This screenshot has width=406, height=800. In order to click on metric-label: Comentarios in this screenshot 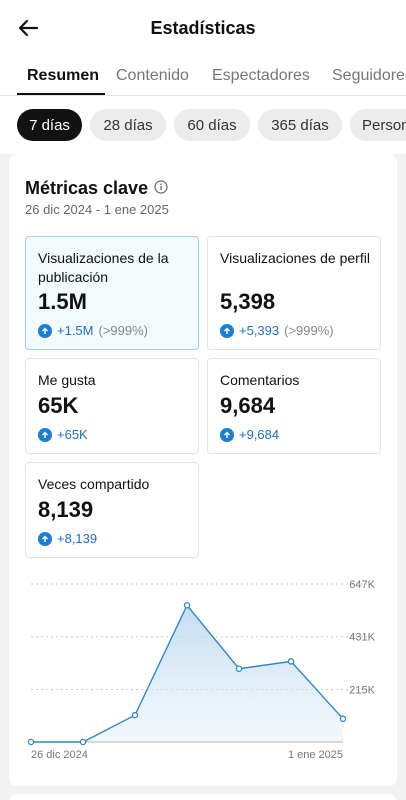, I will do `click(260, 380)`.